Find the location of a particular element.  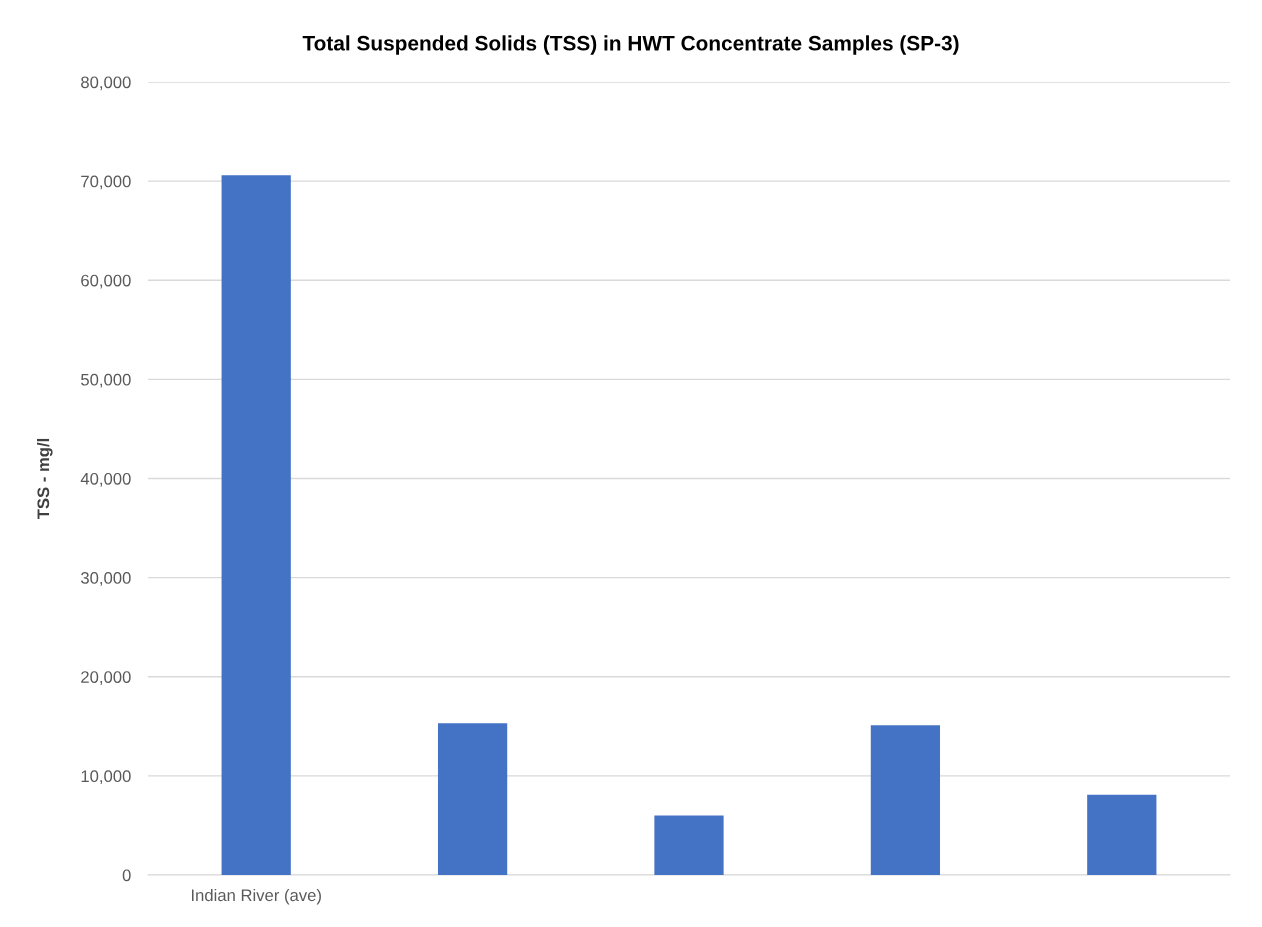

y-tick-label: 20,000 is located at coordinates (106, 678).